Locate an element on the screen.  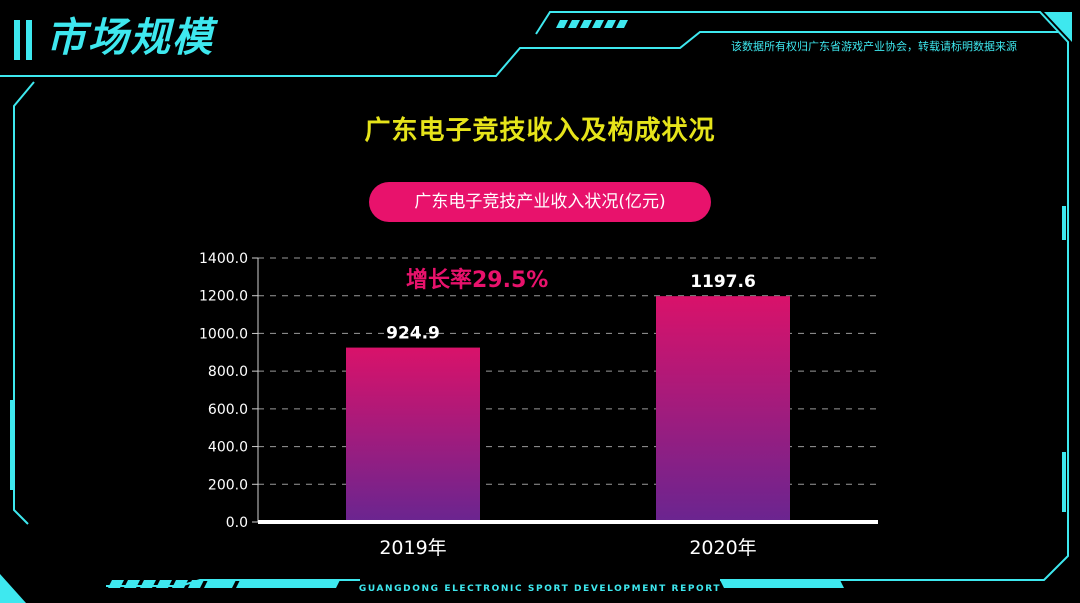
y-tick-label: 600.0 is located at coordinates (228, 410).